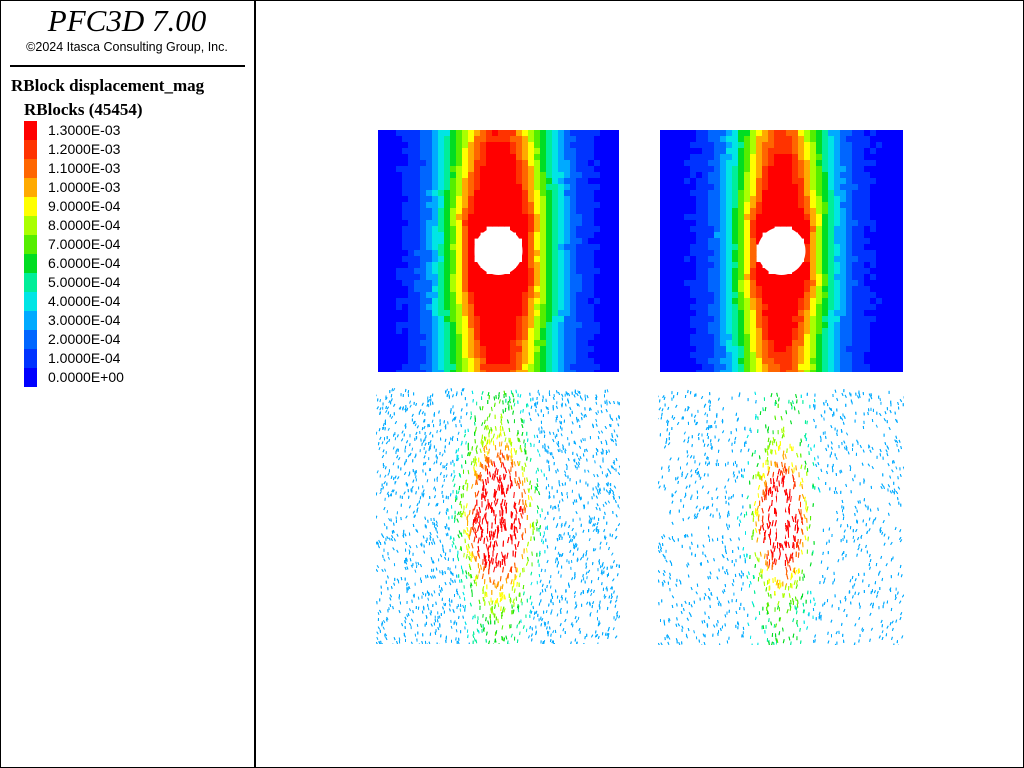 The image size is (1024, 768). Describe the element at coordinates (30, 206) in the screenshot. I see `legend-swatch` at that location.